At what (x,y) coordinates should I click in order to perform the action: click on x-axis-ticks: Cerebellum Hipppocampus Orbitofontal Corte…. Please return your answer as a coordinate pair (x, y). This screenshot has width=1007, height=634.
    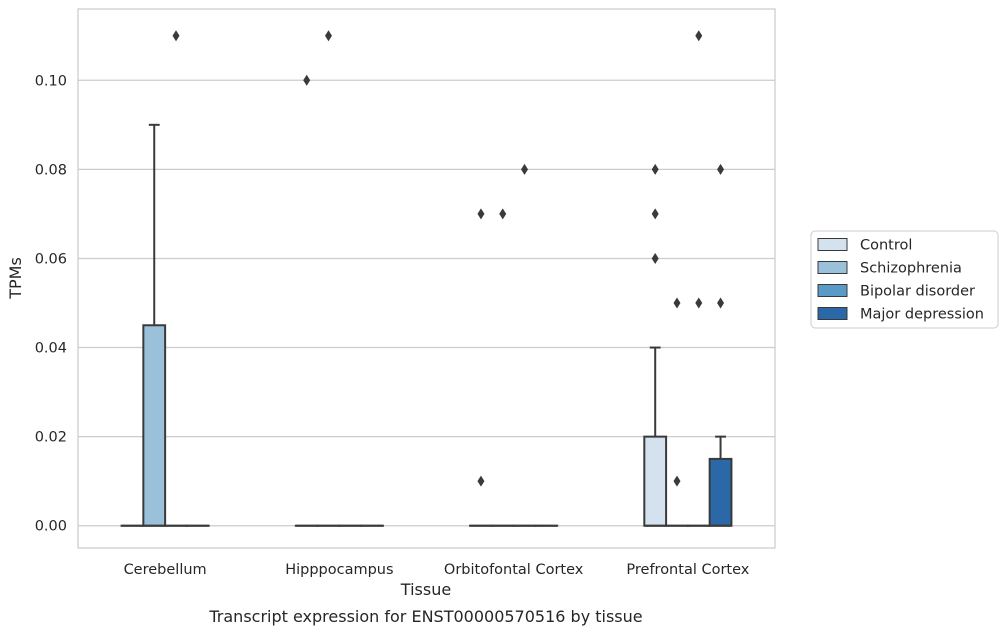
    Looking at the image, I should click on (437, 570).